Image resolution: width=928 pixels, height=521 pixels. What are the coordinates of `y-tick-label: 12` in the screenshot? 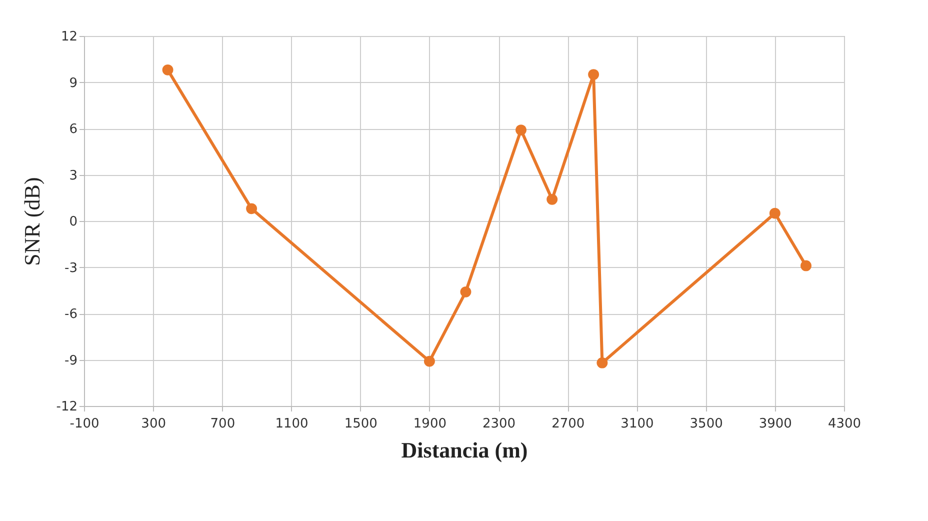 It's located at (69, 37).